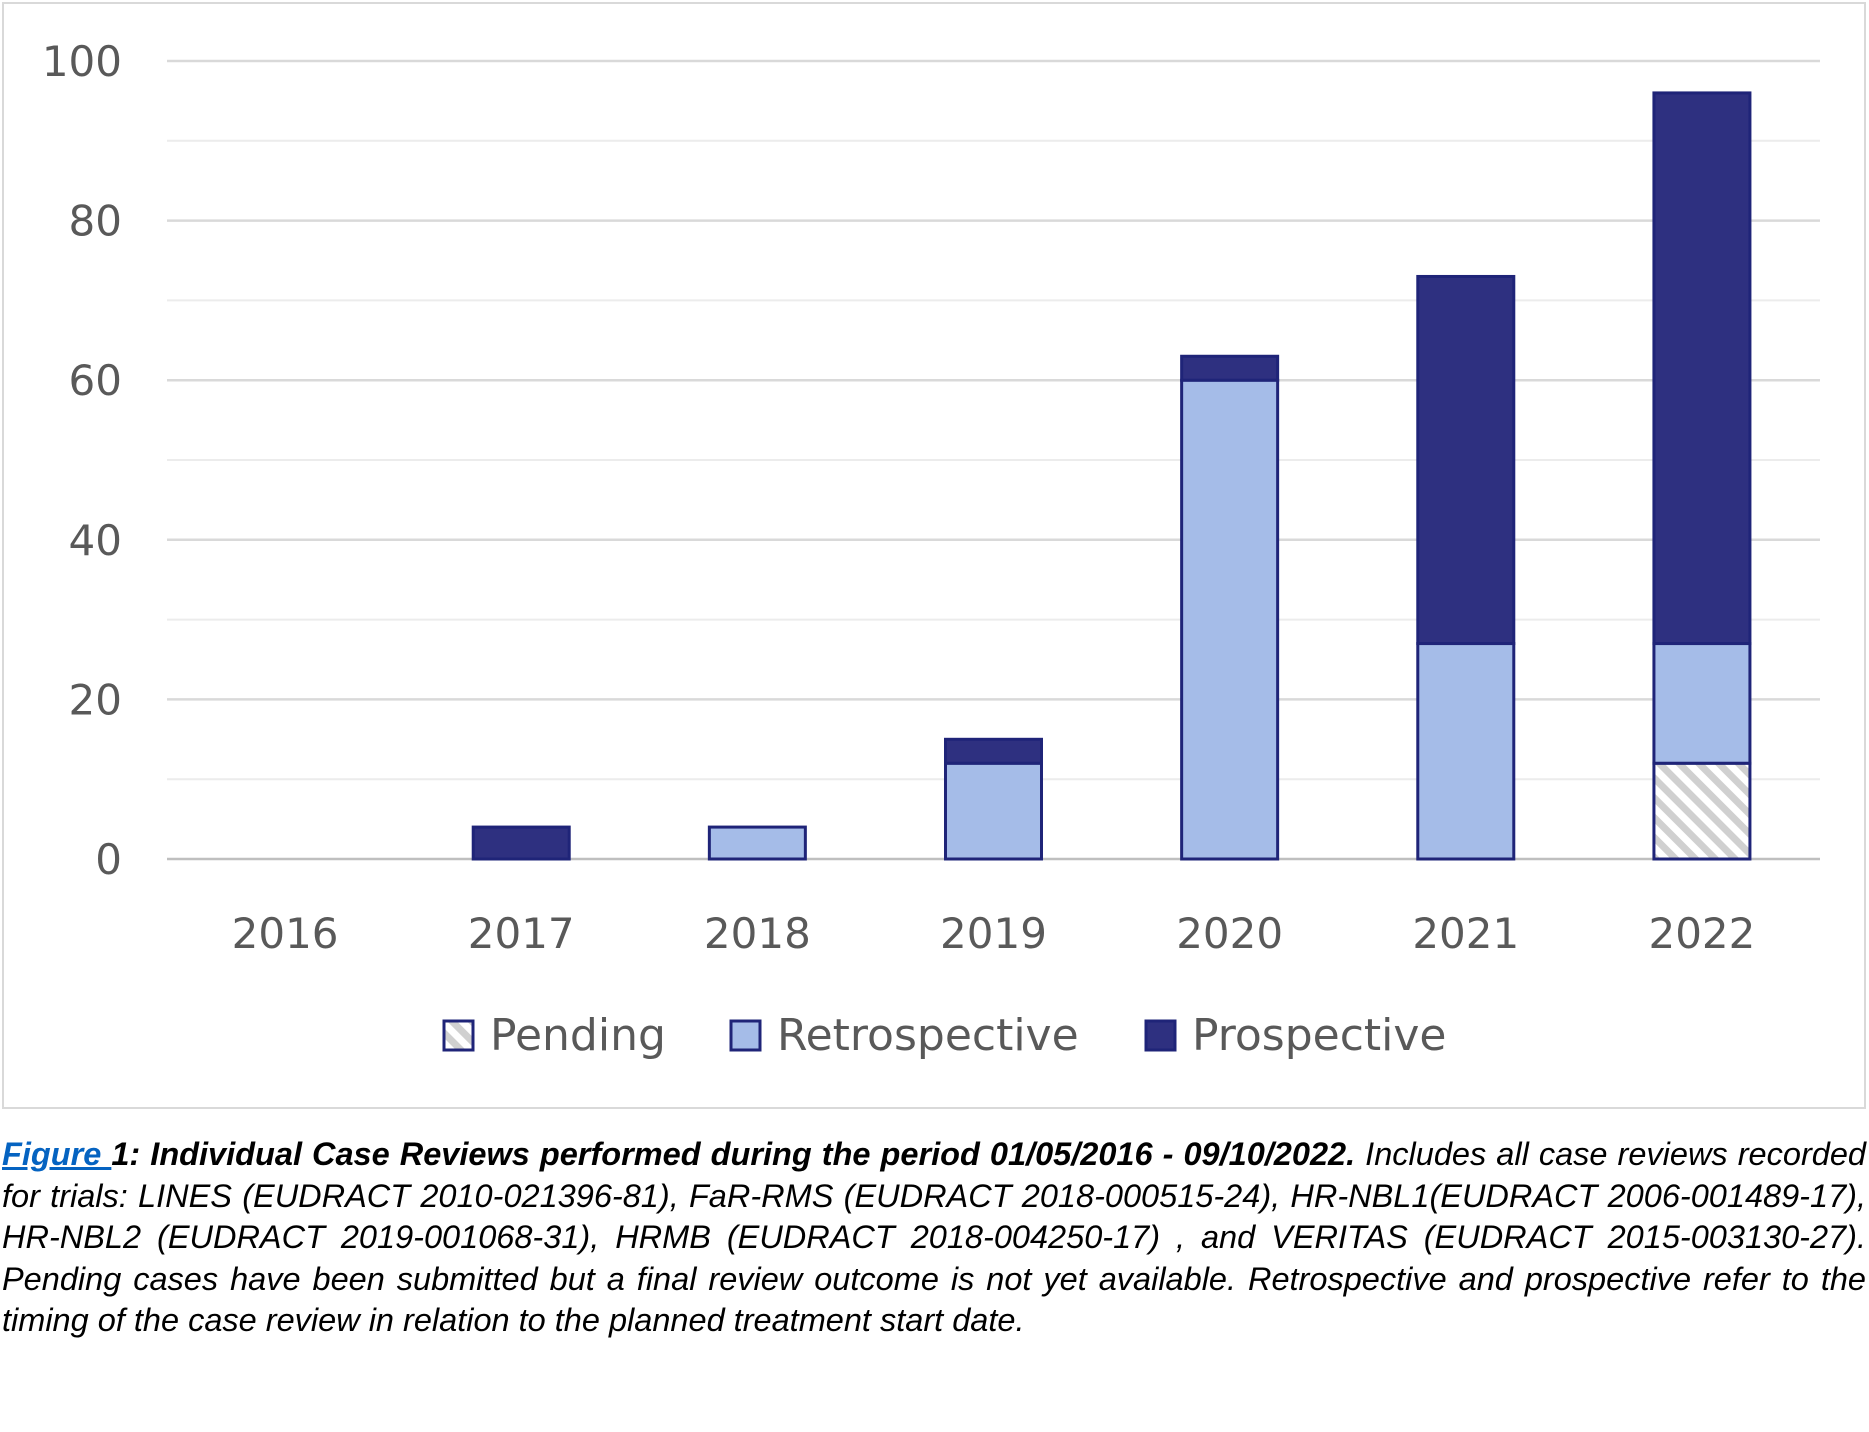 The image size is (1869, 1432). I want to click on bar-pending-2022, so click(1702, 811).